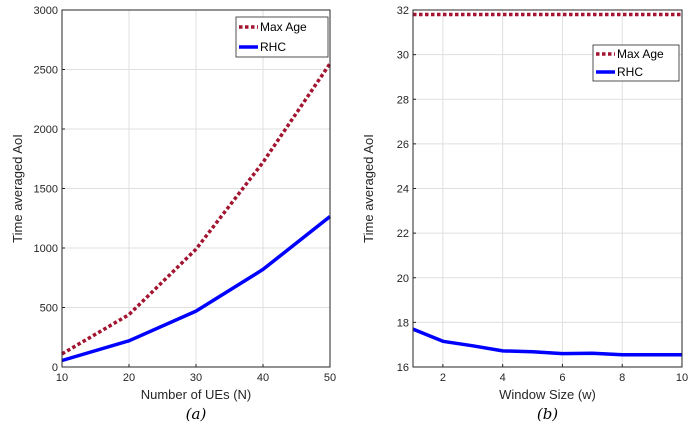  I want to click on chart-a-x-tick-label: 50, so click(330, 378).